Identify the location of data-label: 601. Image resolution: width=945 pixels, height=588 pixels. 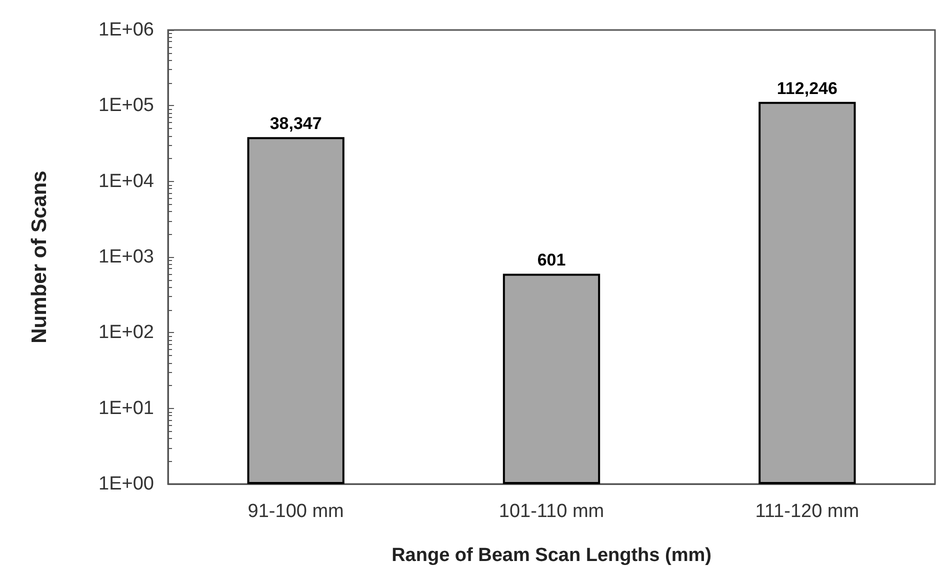
(551, 260).